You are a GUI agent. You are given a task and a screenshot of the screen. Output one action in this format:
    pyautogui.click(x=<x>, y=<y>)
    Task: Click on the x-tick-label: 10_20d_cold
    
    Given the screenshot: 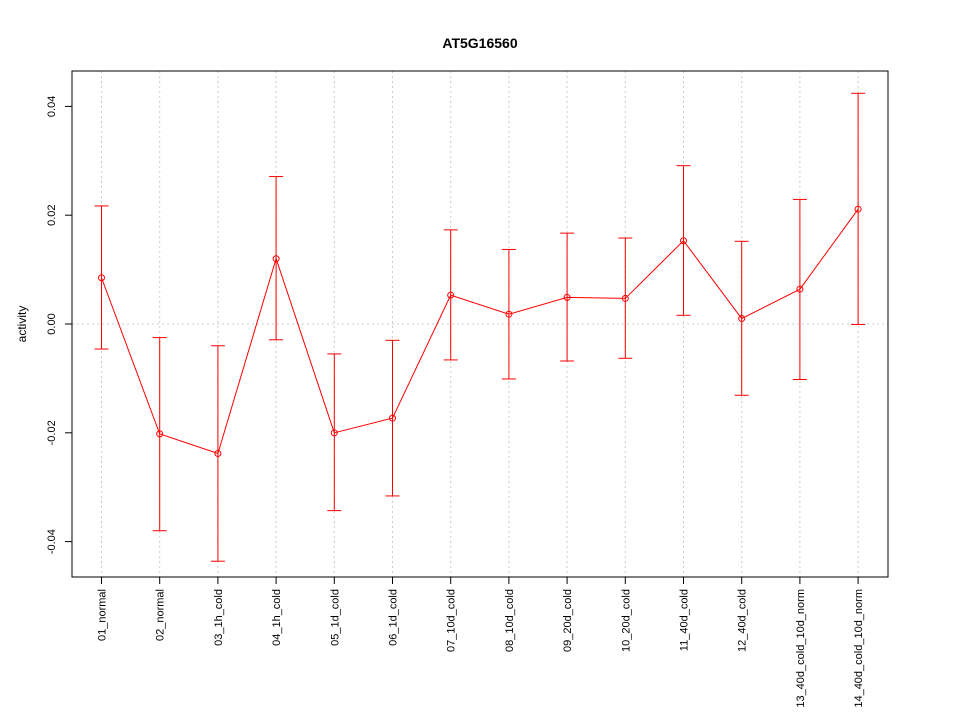 What is the action you would take?
    pyautogui.click(x=626, y=620)
    